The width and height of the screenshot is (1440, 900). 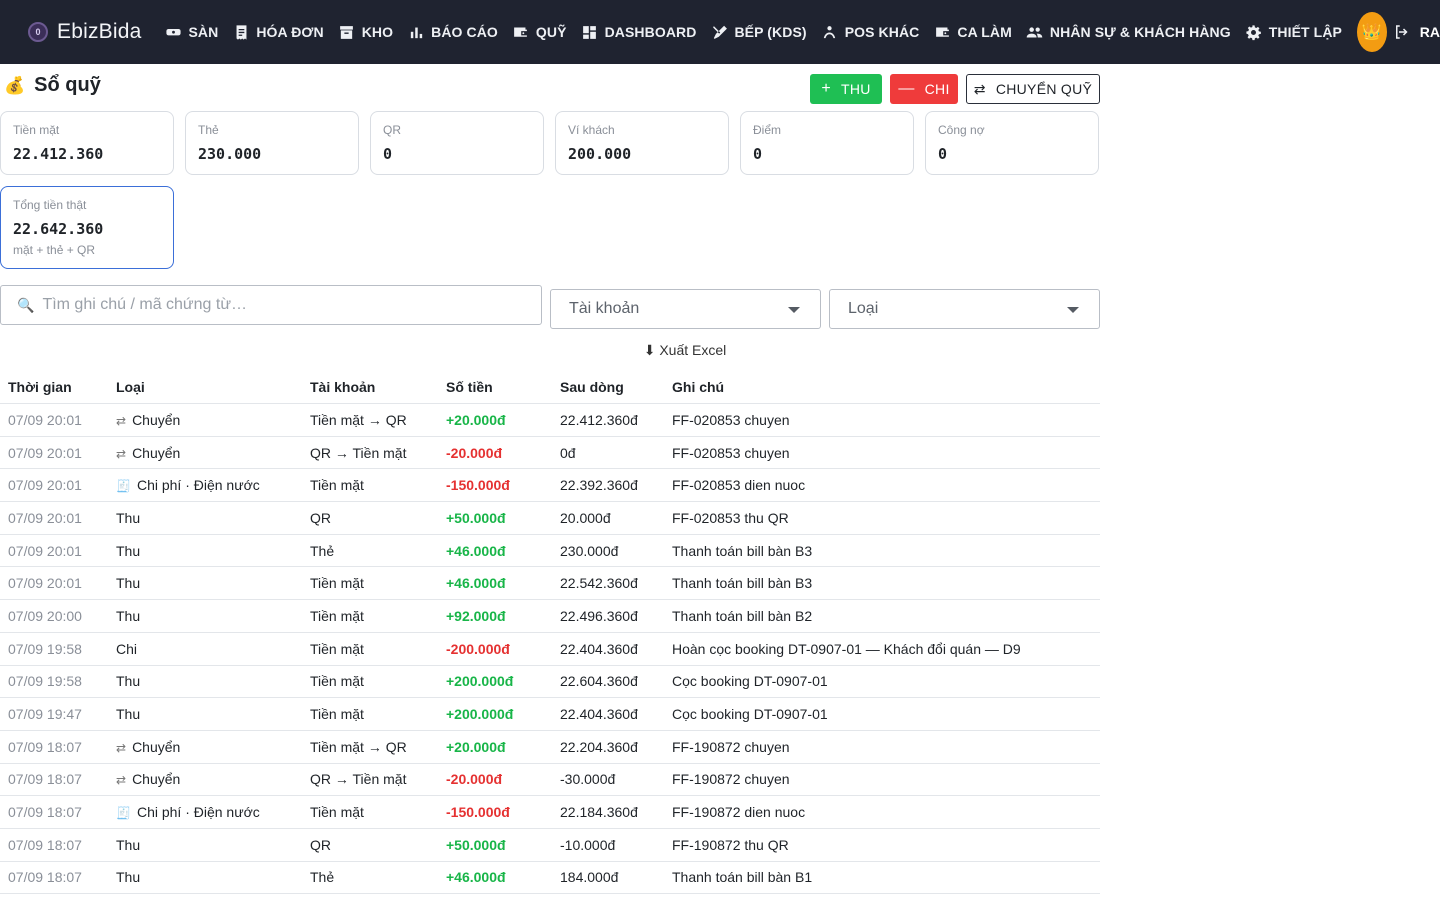 I want to click on caret-down-icon, so click(x=1073, y=310).